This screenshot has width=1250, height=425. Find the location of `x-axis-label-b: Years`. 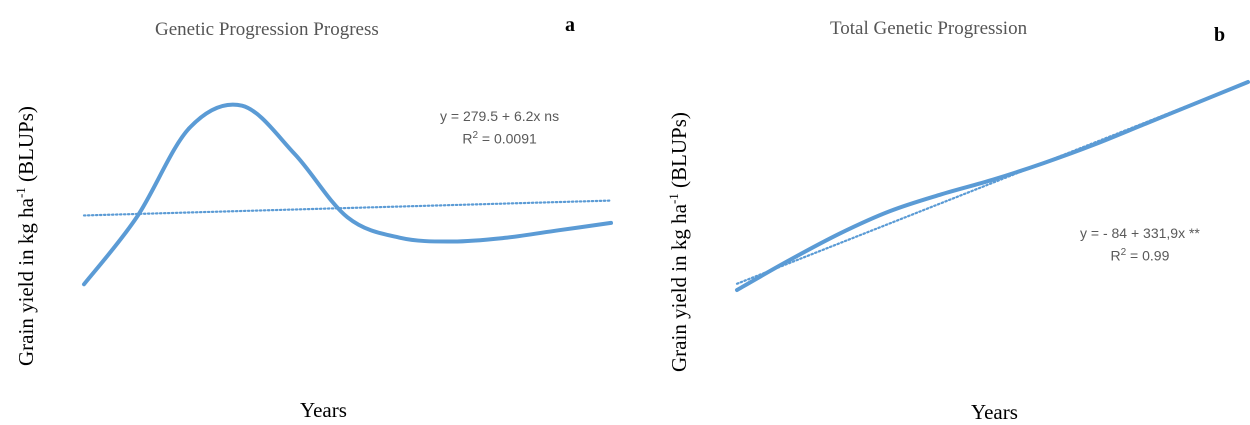

x-axis-label-b: Years is located at coordinates (994, 412).